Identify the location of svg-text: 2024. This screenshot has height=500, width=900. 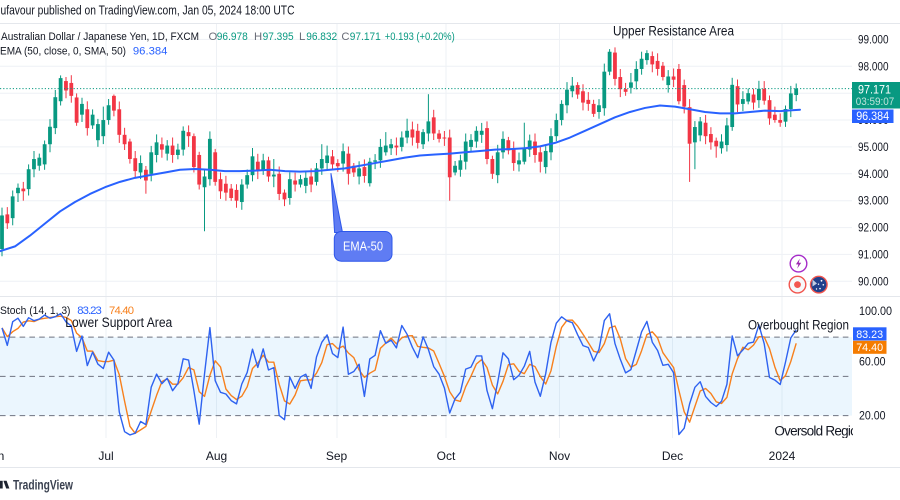
(782, 456).